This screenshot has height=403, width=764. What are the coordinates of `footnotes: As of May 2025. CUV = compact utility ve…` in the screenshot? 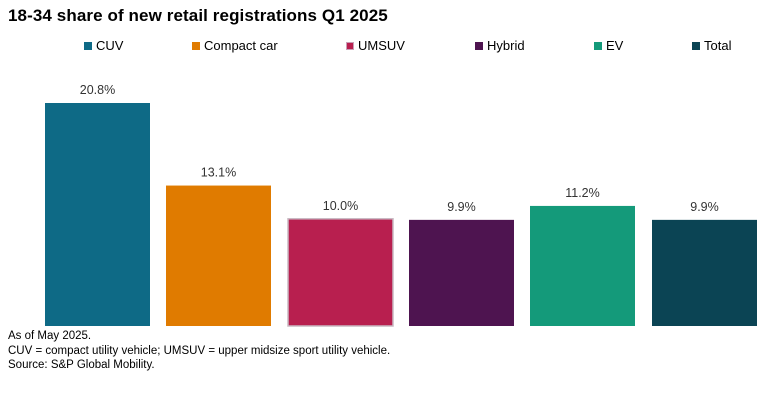 It's located at (199, 351).